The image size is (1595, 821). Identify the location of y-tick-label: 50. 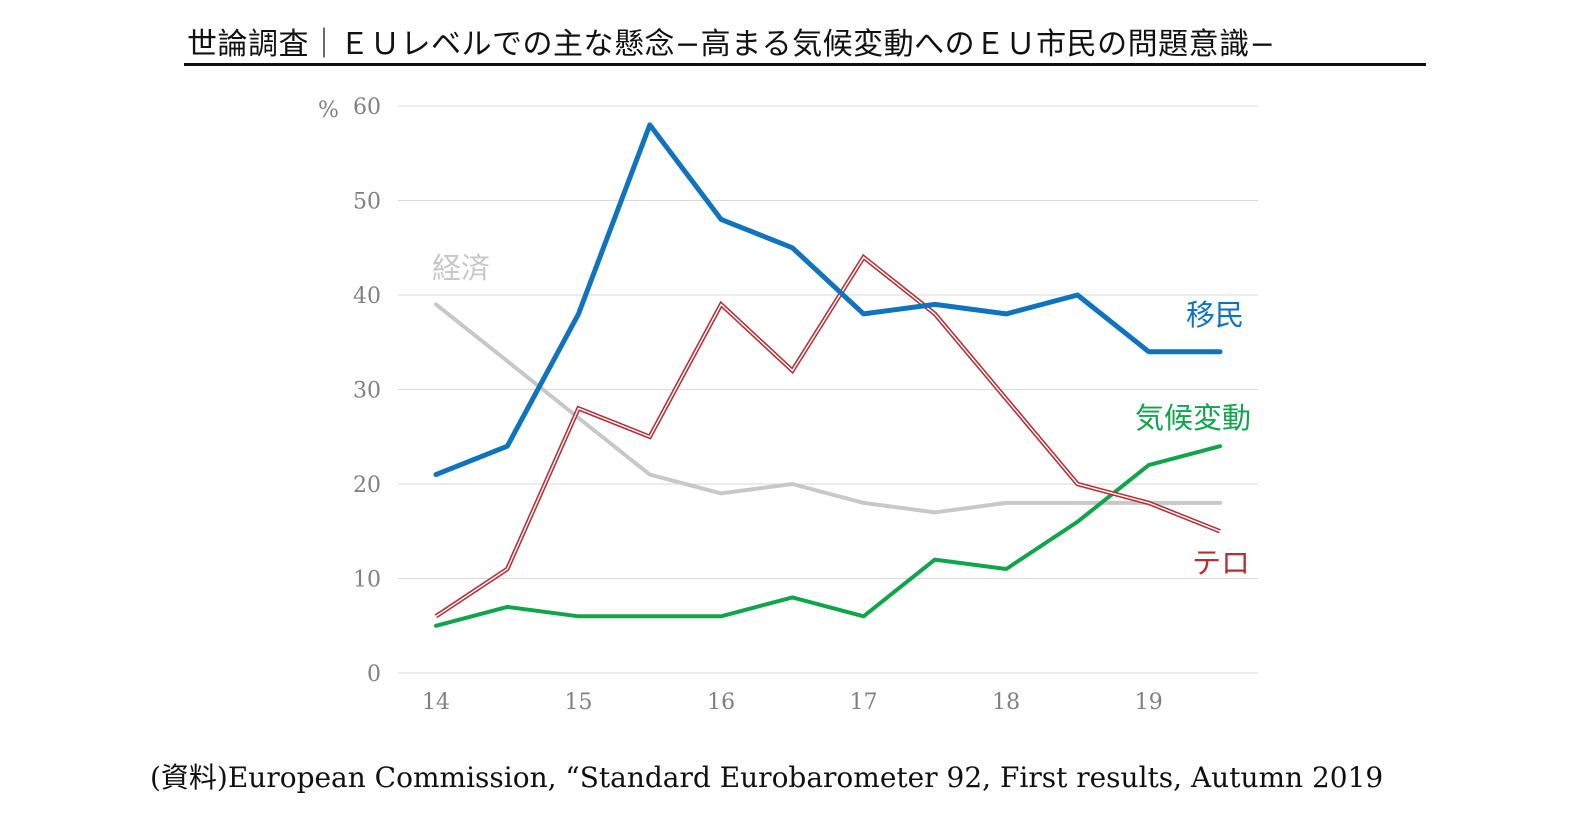
(367, 202).